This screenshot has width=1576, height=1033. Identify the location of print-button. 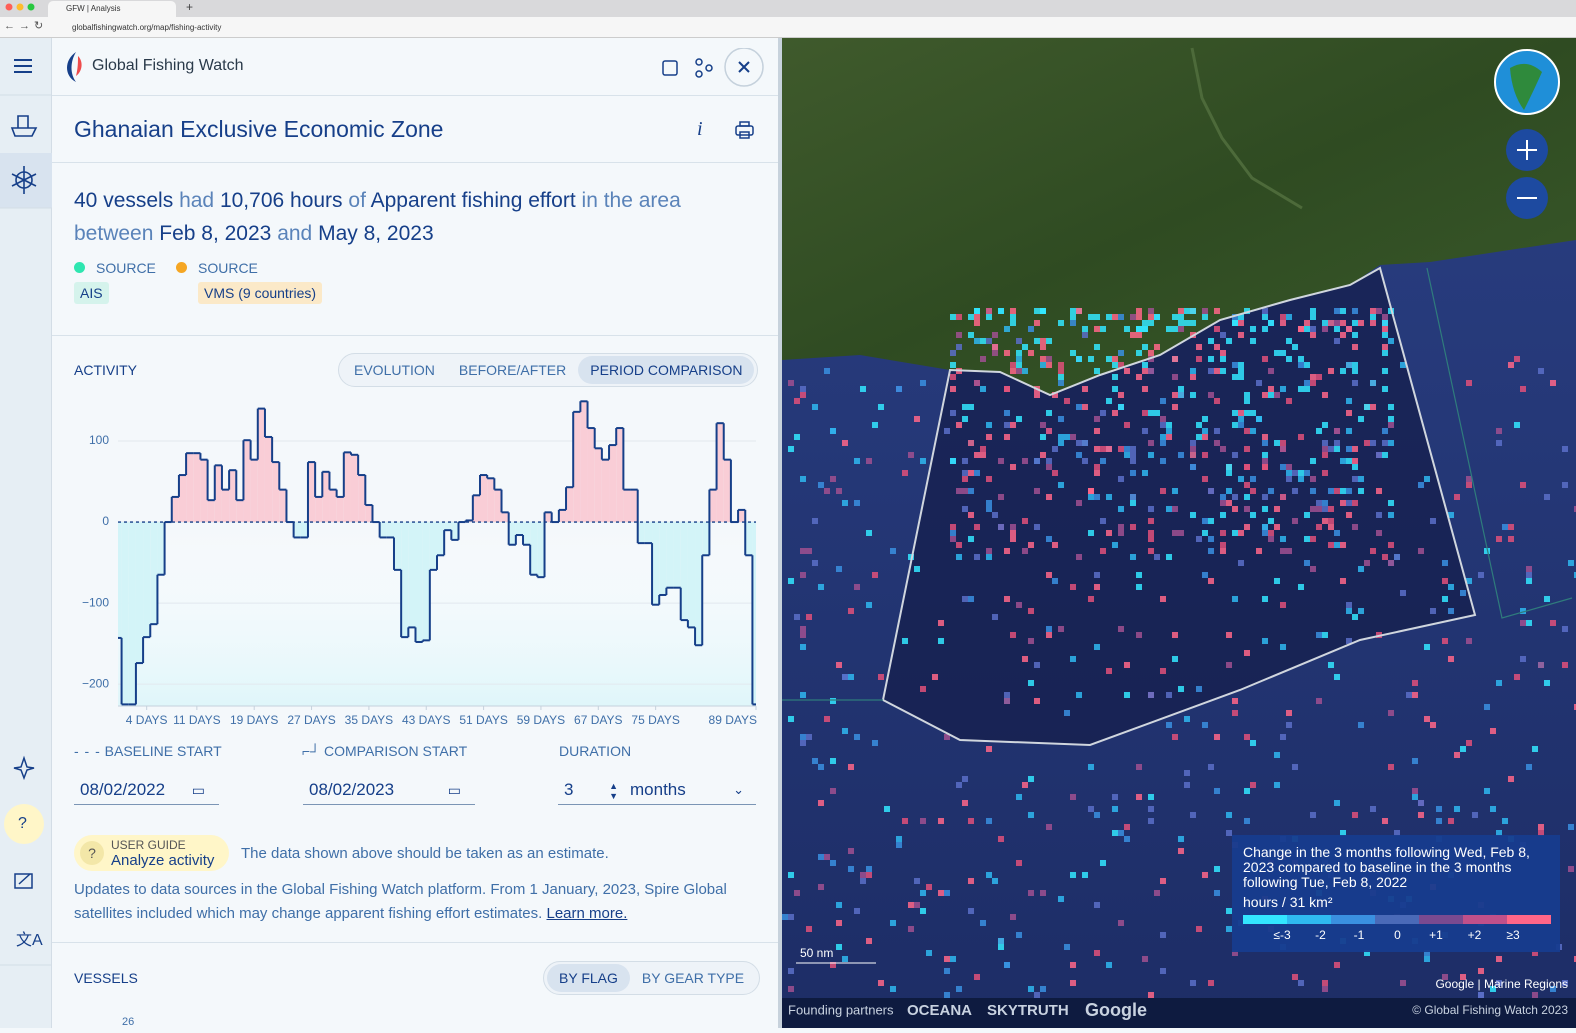
(745, 130).